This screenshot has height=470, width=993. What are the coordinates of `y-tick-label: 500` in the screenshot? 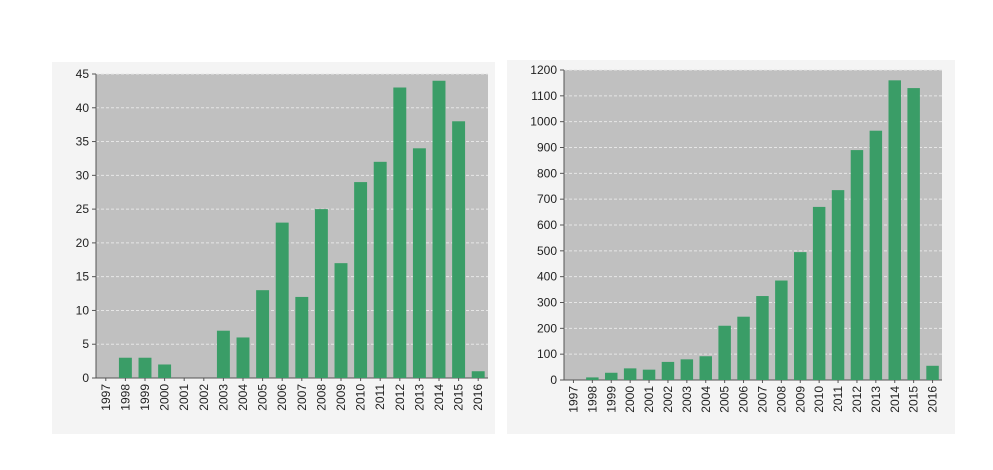 It's located at (547, 251).